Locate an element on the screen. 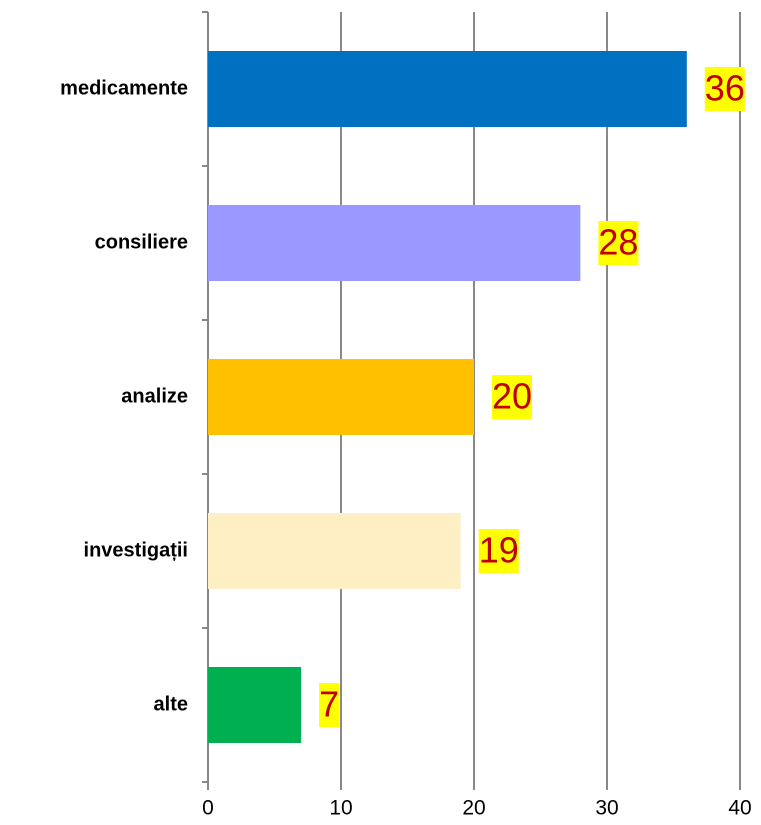 Image resolution: width=761 pixels, height=825 pixels. x-tick-label: 40 is located at coordinates (739, 808).